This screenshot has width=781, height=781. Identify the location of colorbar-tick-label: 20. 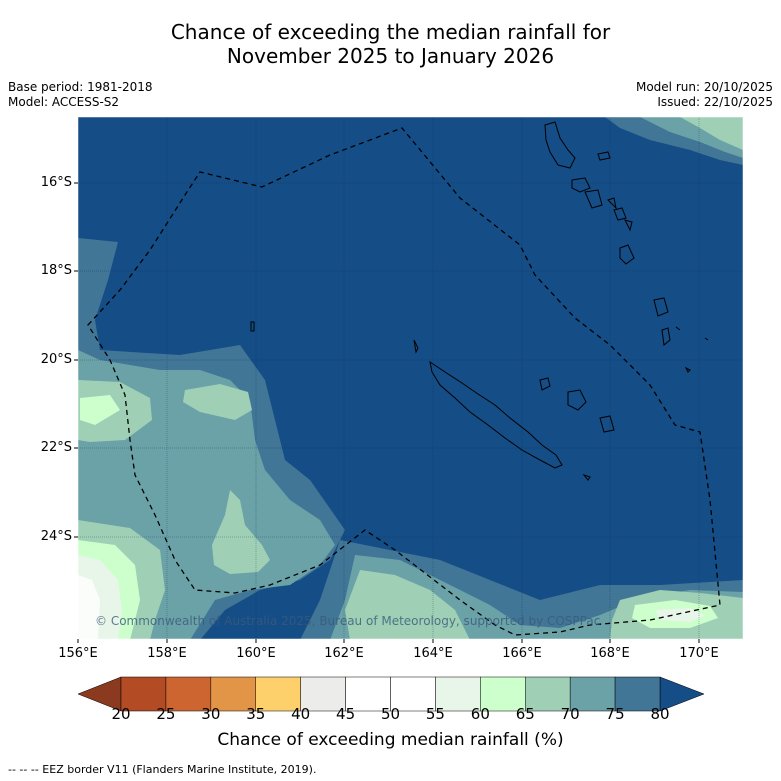
(121, 714).